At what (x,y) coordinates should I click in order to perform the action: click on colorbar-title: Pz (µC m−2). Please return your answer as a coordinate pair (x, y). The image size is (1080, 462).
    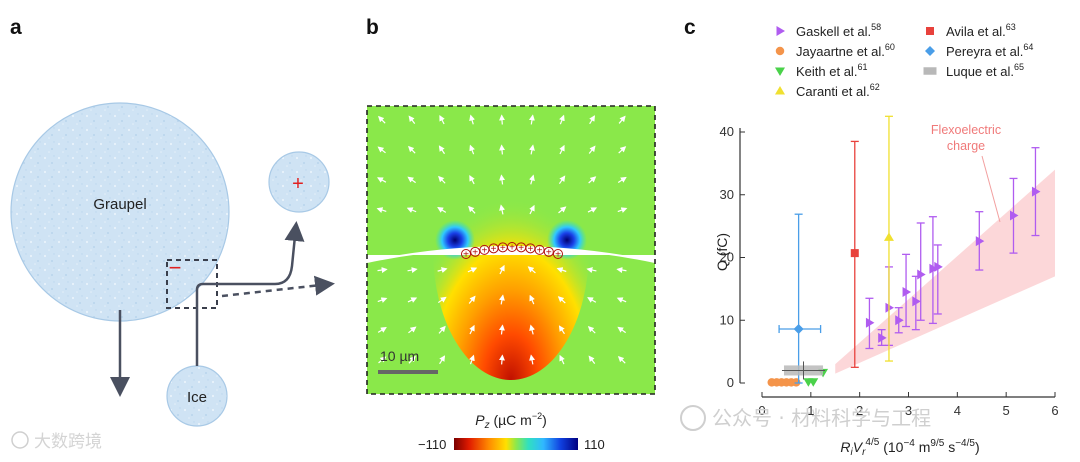
    Looking at the image, I should click on (511, 421).